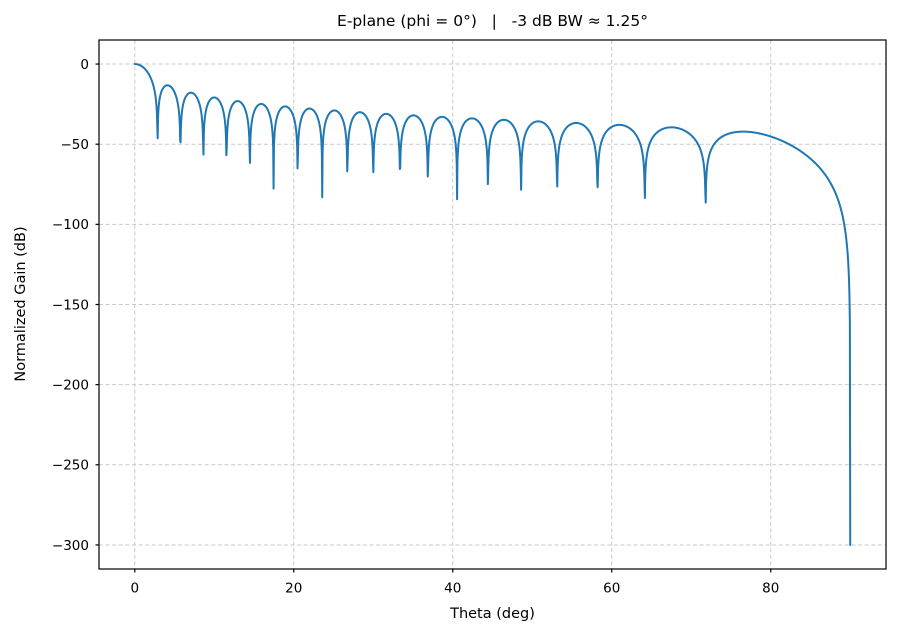 The image size is (897, 637). I want to click on x-tick-label: 0, so click(134, 589).